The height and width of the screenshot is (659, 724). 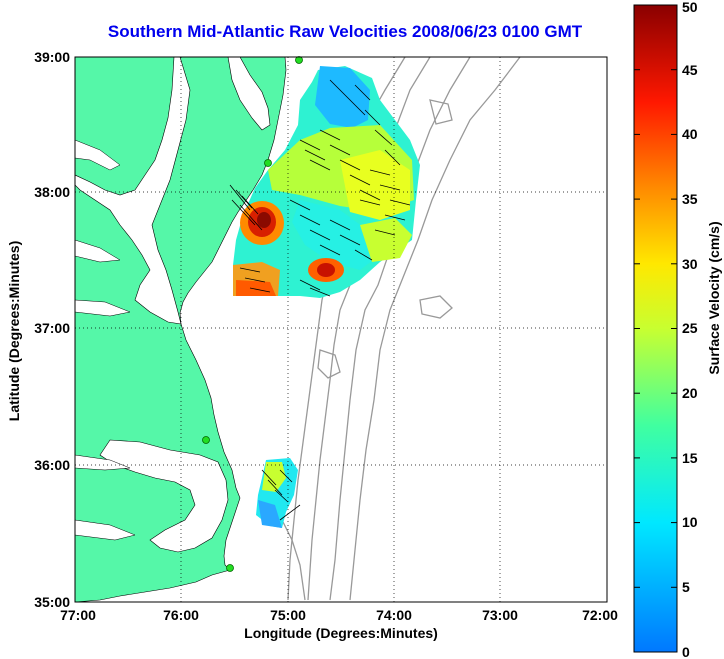 What do you see at coordinates (690, 522) in the screenshot?
I see `colorbar-tick-label: 10` at bounding box center [690, 522].